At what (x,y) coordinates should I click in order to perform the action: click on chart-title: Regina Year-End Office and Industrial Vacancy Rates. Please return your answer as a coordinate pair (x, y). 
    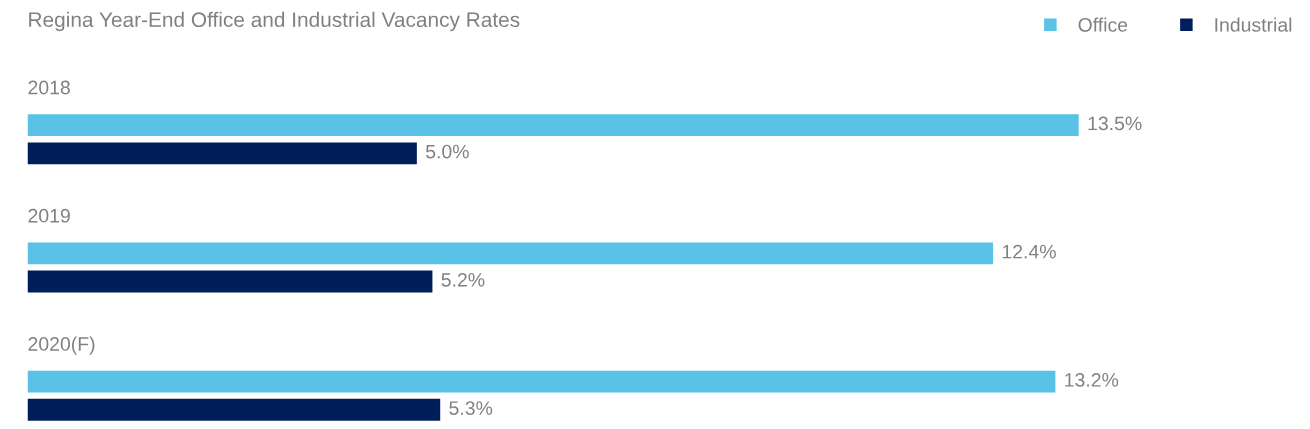
    Looking at the image, I should click on (274, 21).